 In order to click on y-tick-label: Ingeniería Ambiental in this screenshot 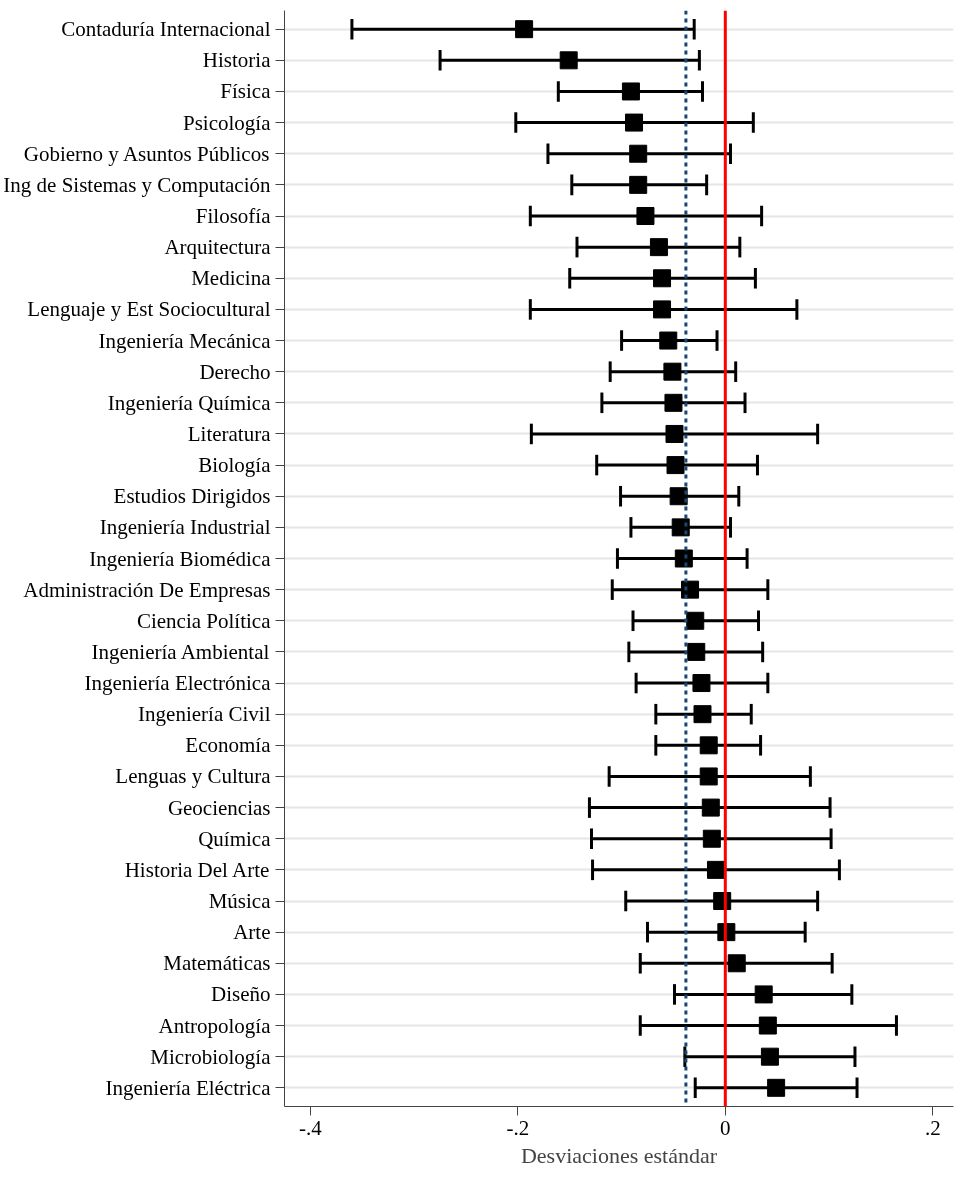, I will do `click(180, 651)`.